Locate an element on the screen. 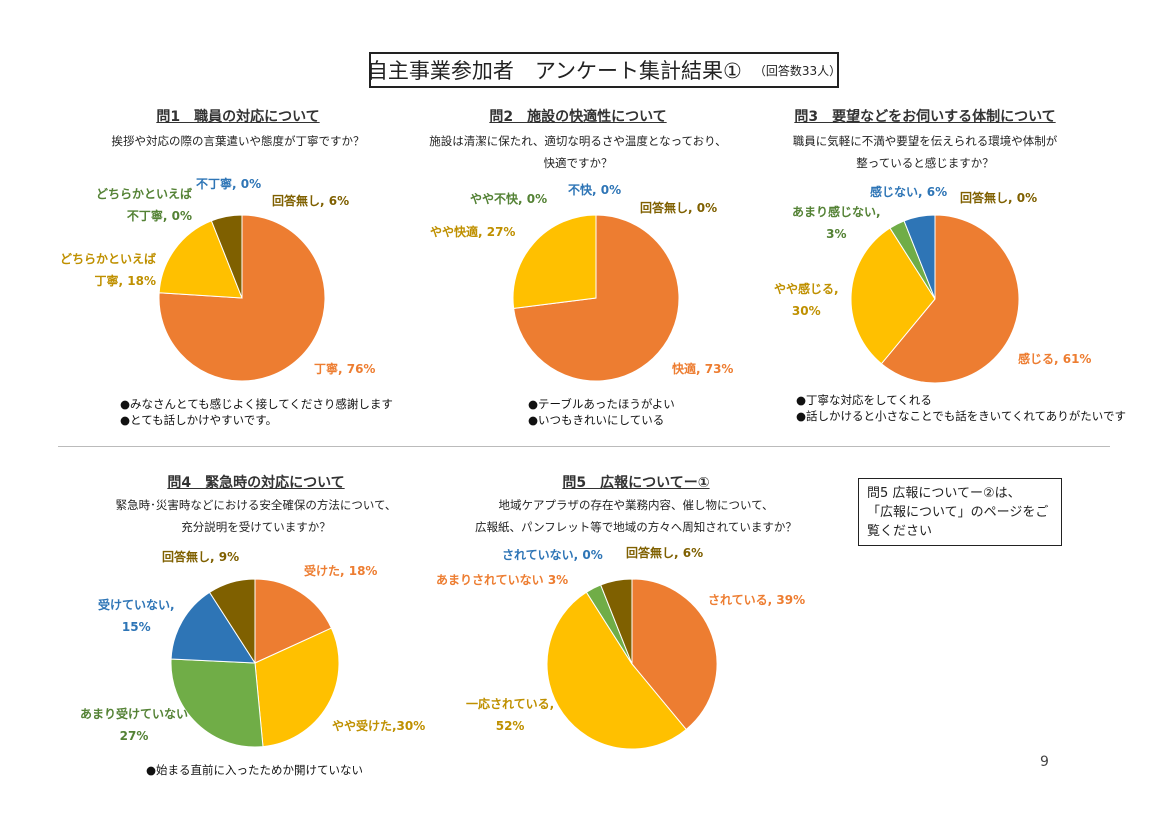  q3-label-yaya-kanjiru-l1: やや感じる, is located at coordinates (806, 289).